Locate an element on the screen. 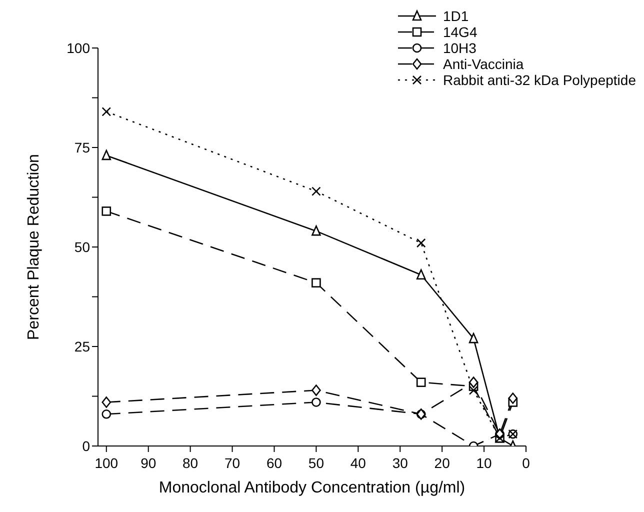  legend-label: 14G4 is located at coordinates (460, 32).